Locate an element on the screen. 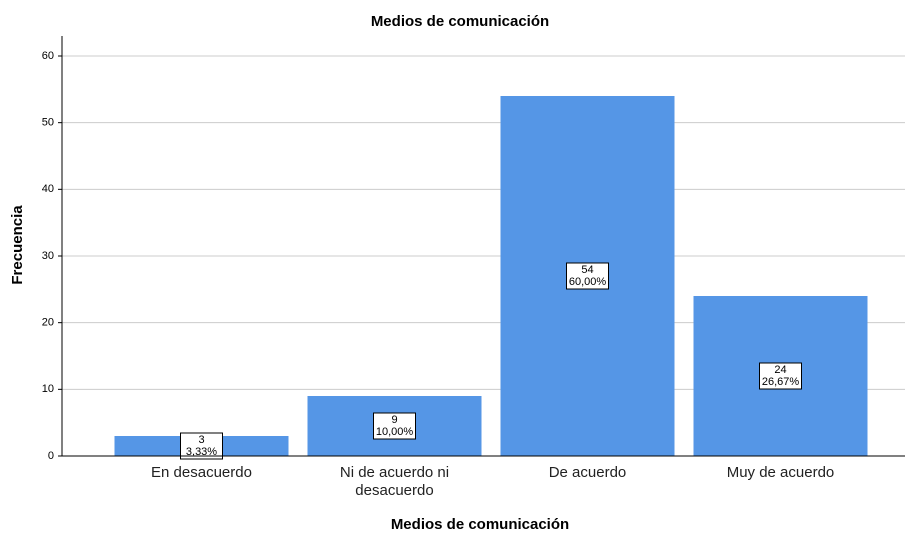  y-axis-title: Frecuencia is located at coordinates (17, 245).